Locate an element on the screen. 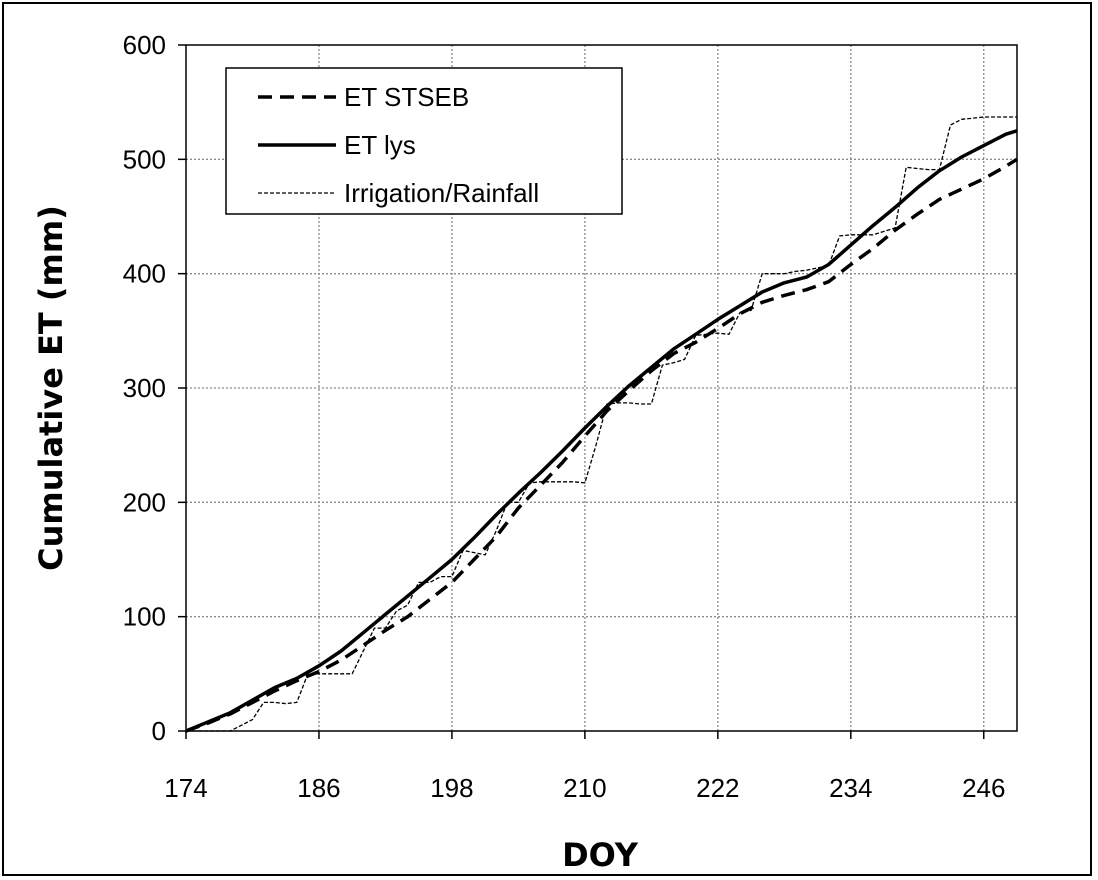 This screenshot has width=1098, height=880. y-tick-label: 600 is located at coordinates (144, 45).